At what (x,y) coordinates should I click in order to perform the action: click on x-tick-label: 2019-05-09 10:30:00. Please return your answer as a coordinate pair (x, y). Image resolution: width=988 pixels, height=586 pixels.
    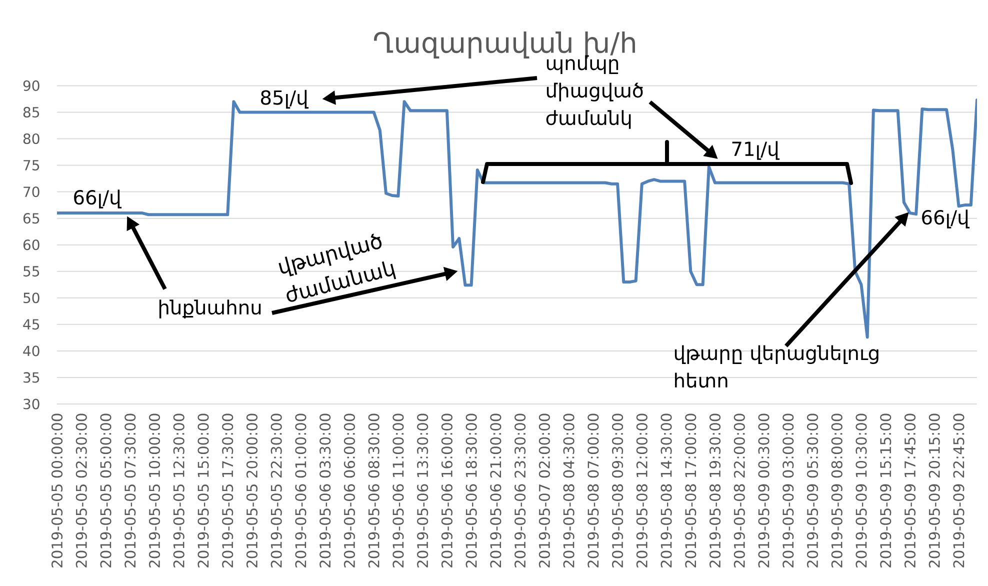
    Looking at the image, I should click on (861, 491).